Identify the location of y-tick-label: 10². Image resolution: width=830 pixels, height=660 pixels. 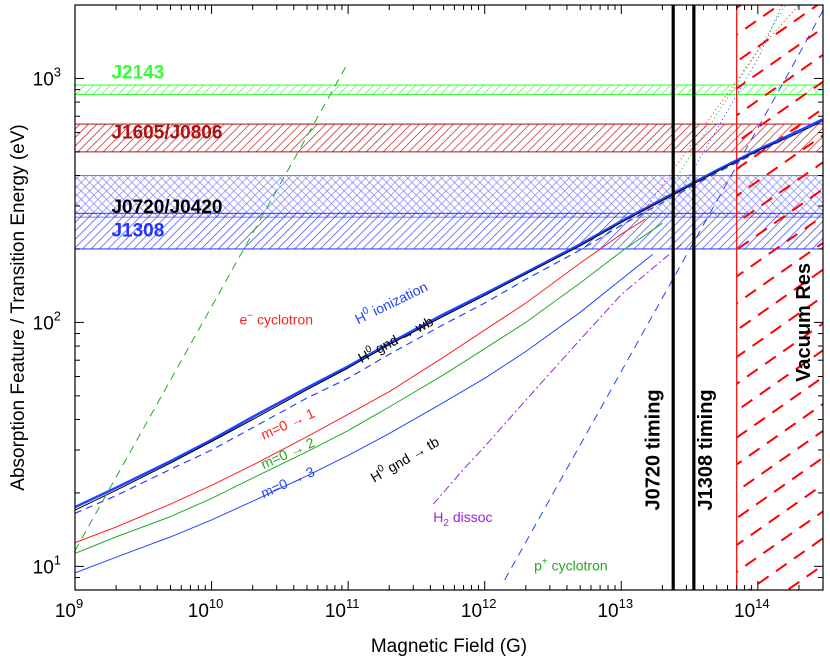
(47, 321).